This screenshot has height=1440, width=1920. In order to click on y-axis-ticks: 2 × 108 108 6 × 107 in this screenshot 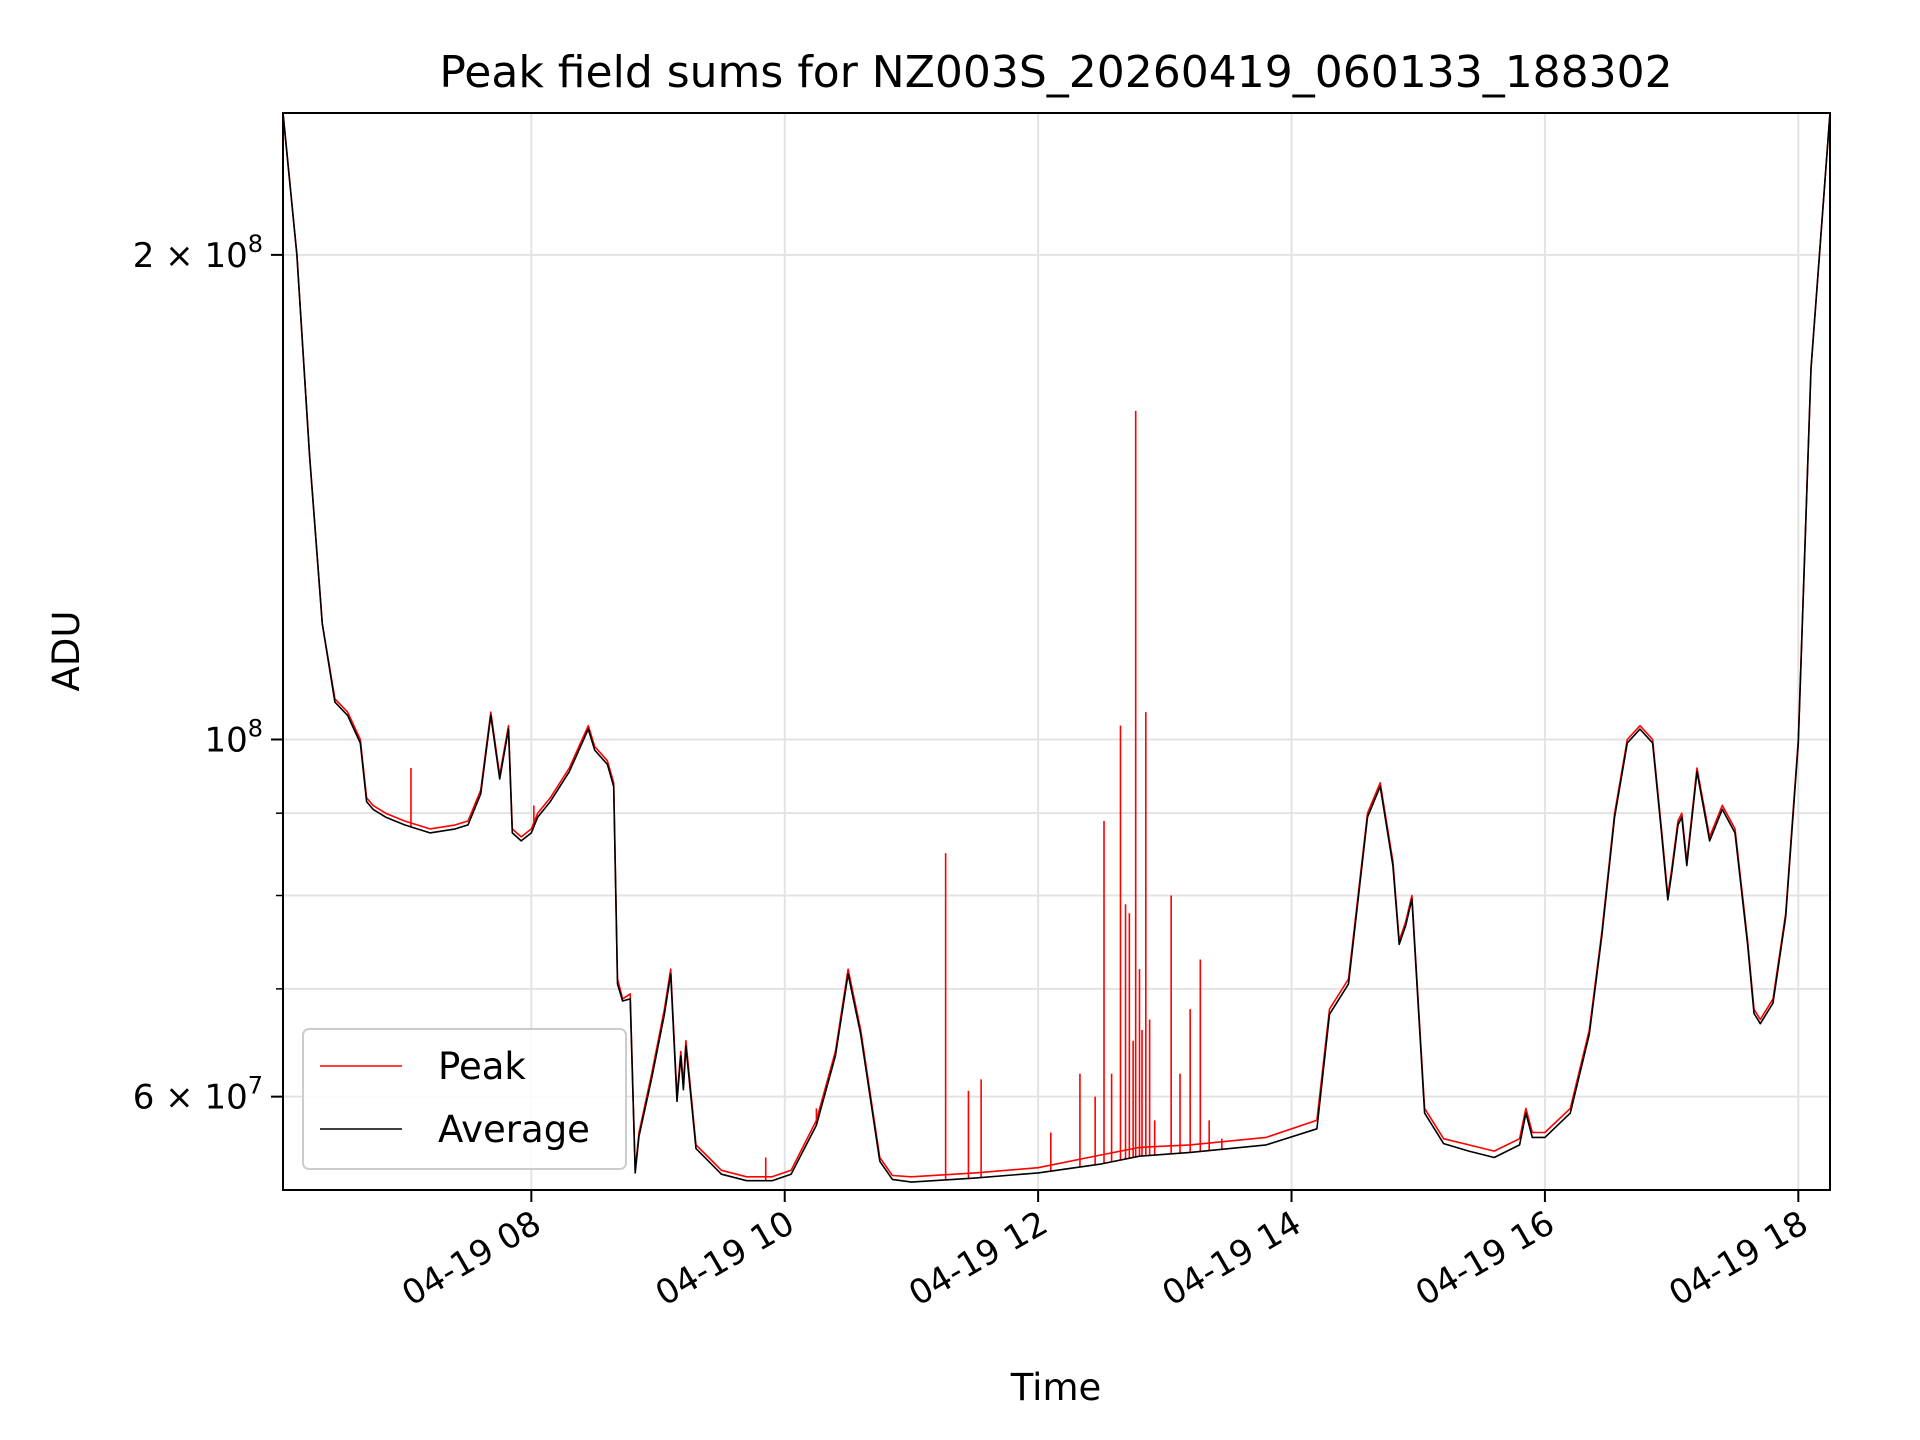, I will do `click(208, 674)`.